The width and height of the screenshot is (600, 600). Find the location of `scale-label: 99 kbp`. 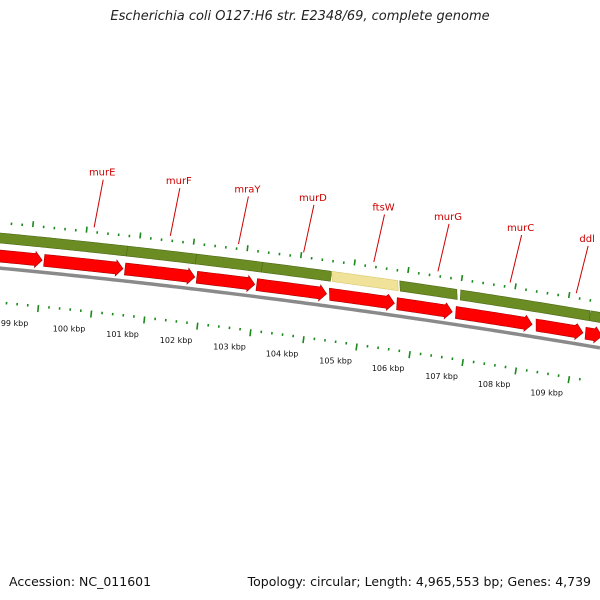

scale-label: 99 kbp is located at coordinates (15, 323).